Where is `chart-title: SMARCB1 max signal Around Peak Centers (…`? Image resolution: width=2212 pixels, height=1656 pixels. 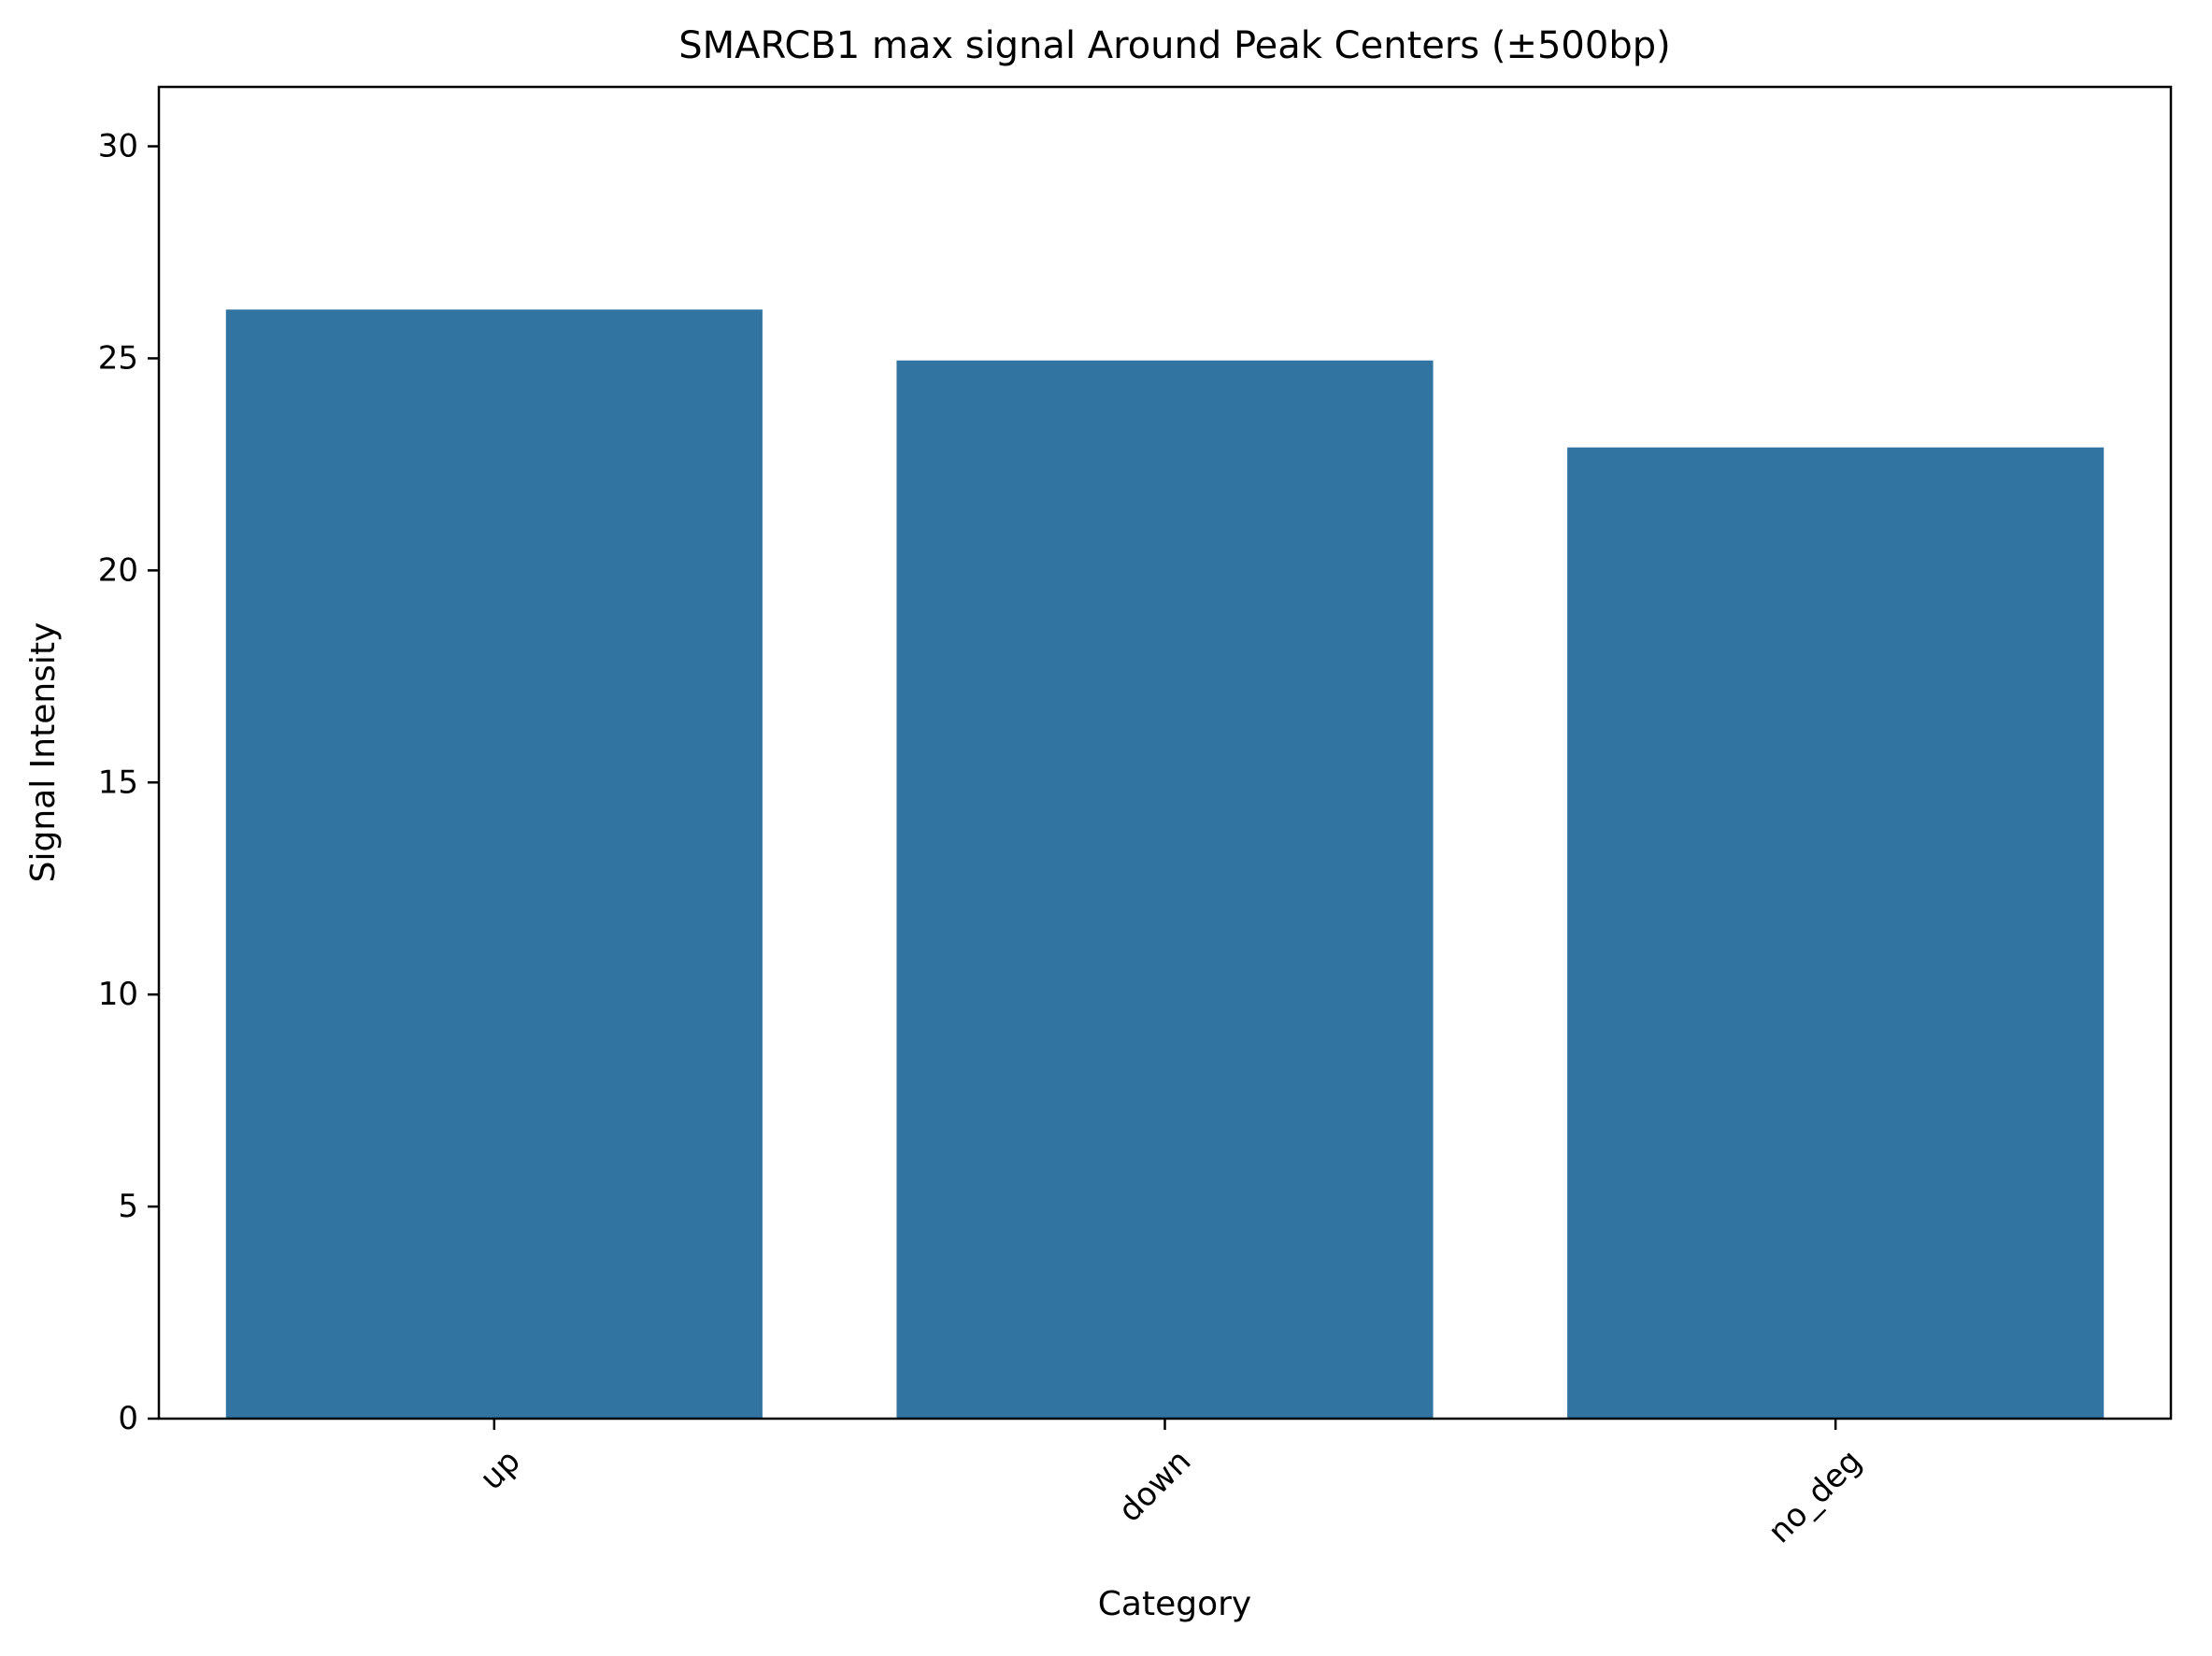
chart-title: SMARCB1 max signal Around Peak Centers (… is located at coordinates (1174, 46).